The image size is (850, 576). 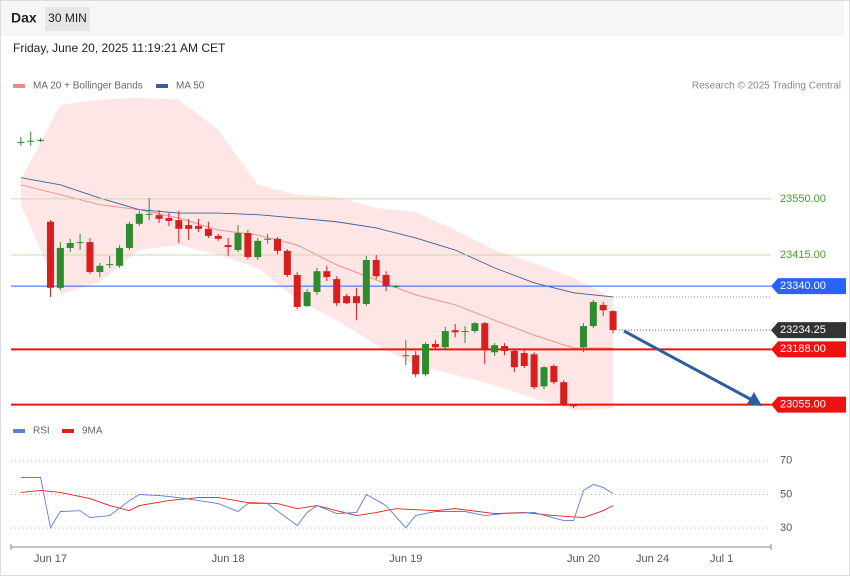 I want to click on y-tick-label: 30, so click(x=786, y=528).